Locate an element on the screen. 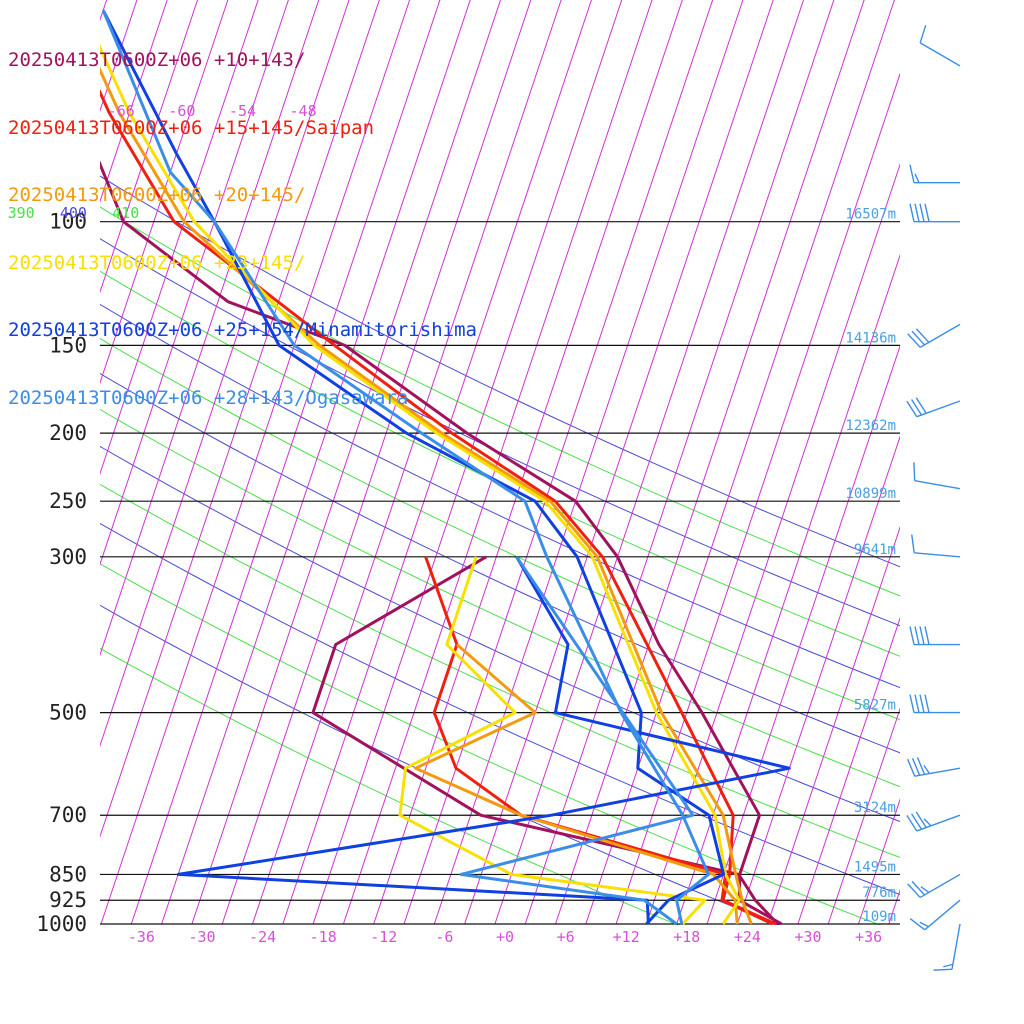 The height and width of the screenshot is (1024, 1024). height-label: 3124m is located at coordinates (875, 808).